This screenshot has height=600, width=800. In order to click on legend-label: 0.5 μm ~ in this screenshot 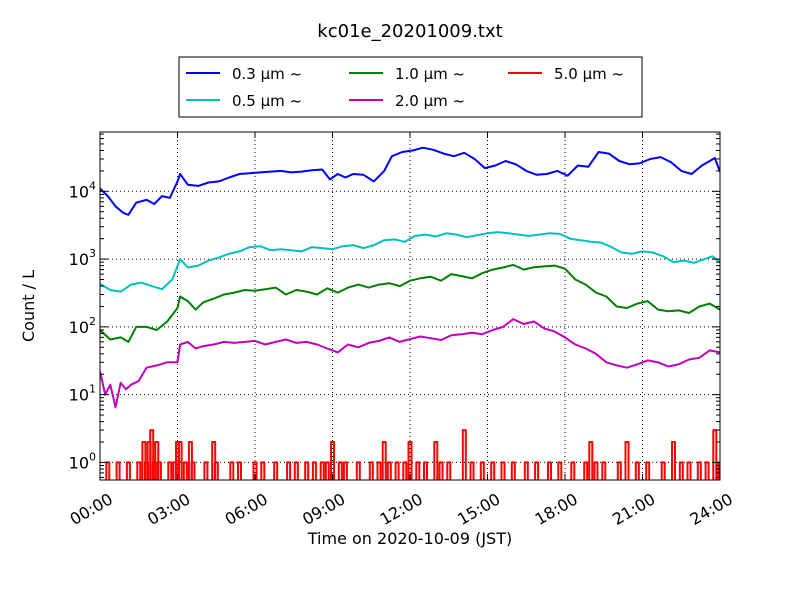, I will do `click(267, 101)`.